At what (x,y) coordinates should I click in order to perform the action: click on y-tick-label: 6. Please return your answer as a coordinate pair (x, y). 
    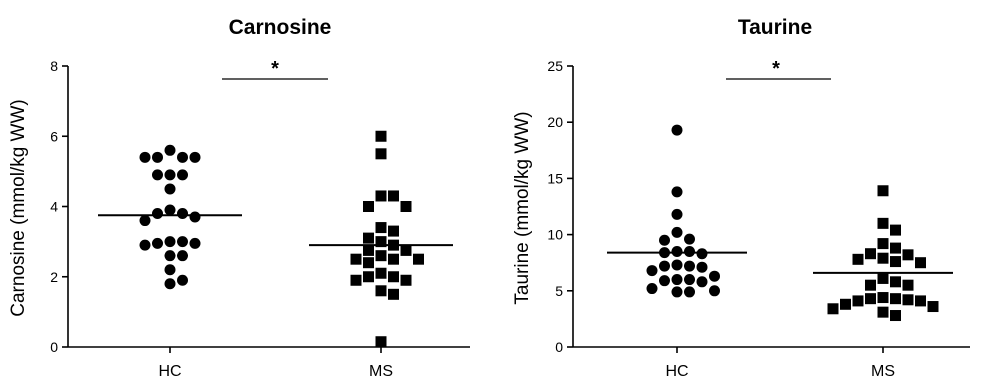
    Looking at the image, I should click on (54, 136).